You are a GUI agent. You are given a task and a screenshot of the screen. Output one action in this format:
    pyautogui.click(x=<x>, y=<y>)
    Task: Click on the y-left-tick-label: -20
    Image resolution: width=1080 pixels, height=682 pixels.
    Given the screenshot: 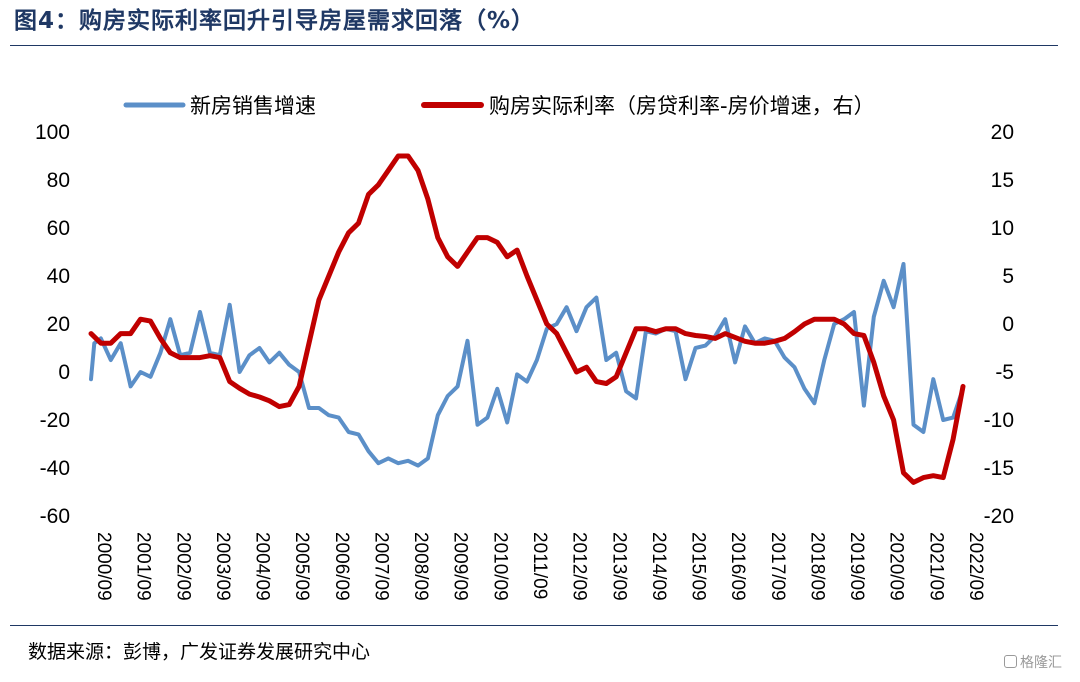 What is the action you would take?
    pyautogui.click(x=55, y=420)
    